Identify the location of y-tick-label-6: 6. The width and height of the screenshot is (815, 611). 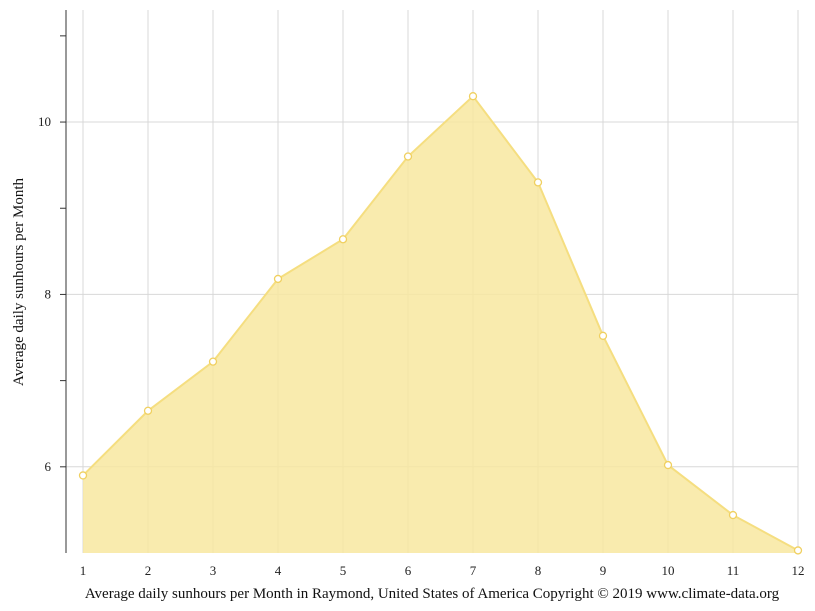
(48, 466).